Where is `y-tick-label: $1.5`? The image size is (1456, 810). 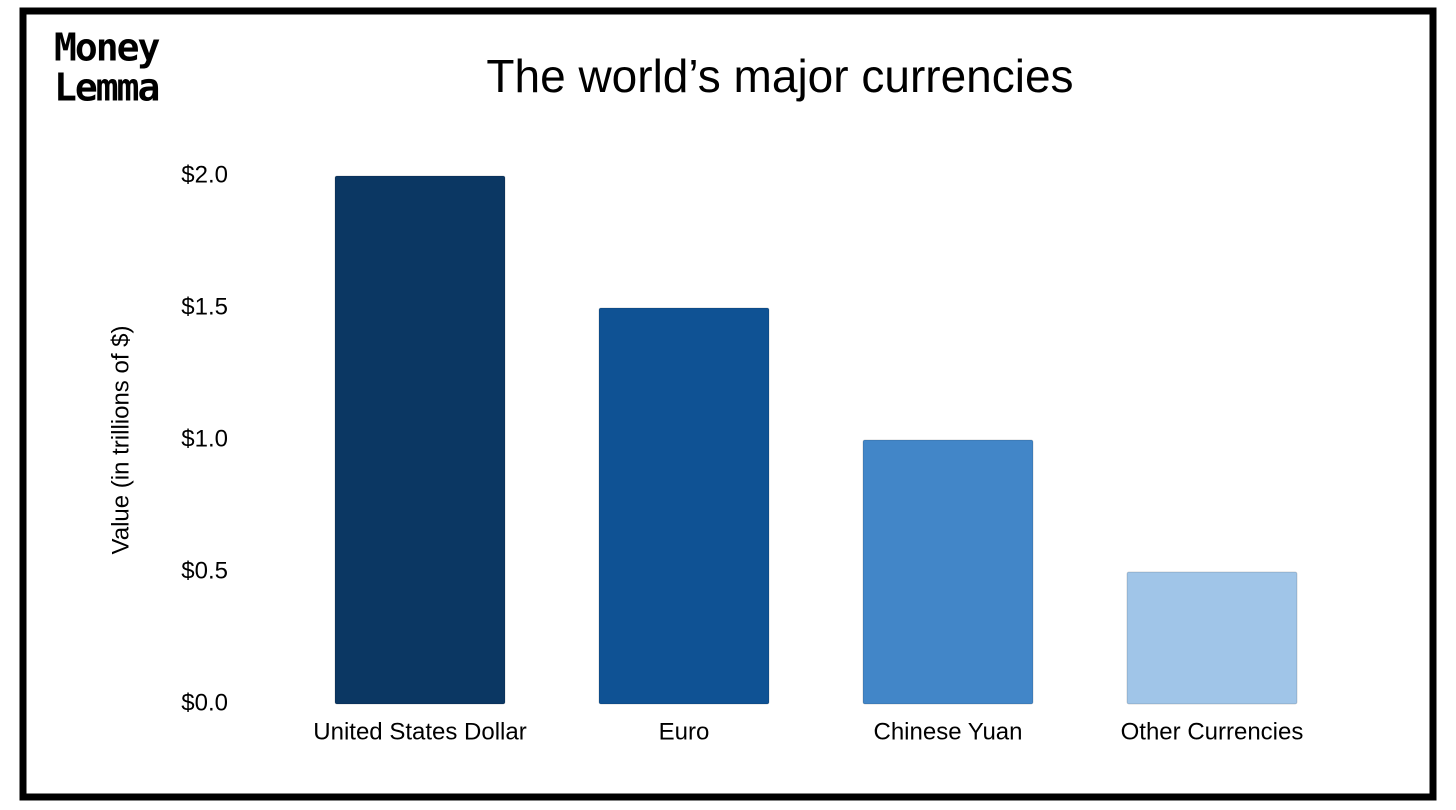 y-tick-label: $1.5 is located at coordinates (204, 306).